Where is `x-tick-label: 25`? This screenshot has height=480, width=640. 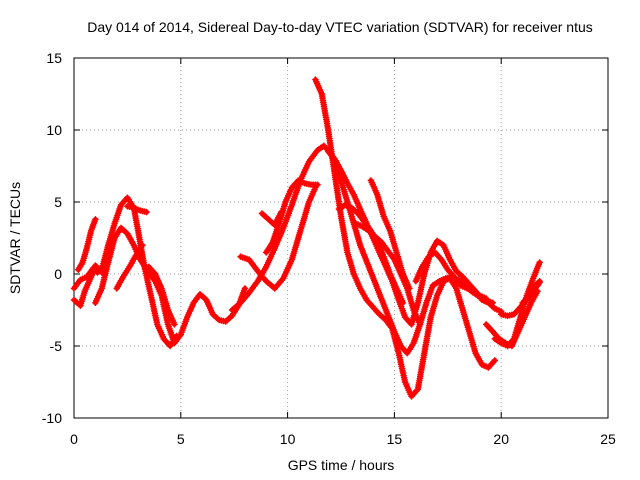
x-tick-label: 25 is located at coordinates (608, 439).